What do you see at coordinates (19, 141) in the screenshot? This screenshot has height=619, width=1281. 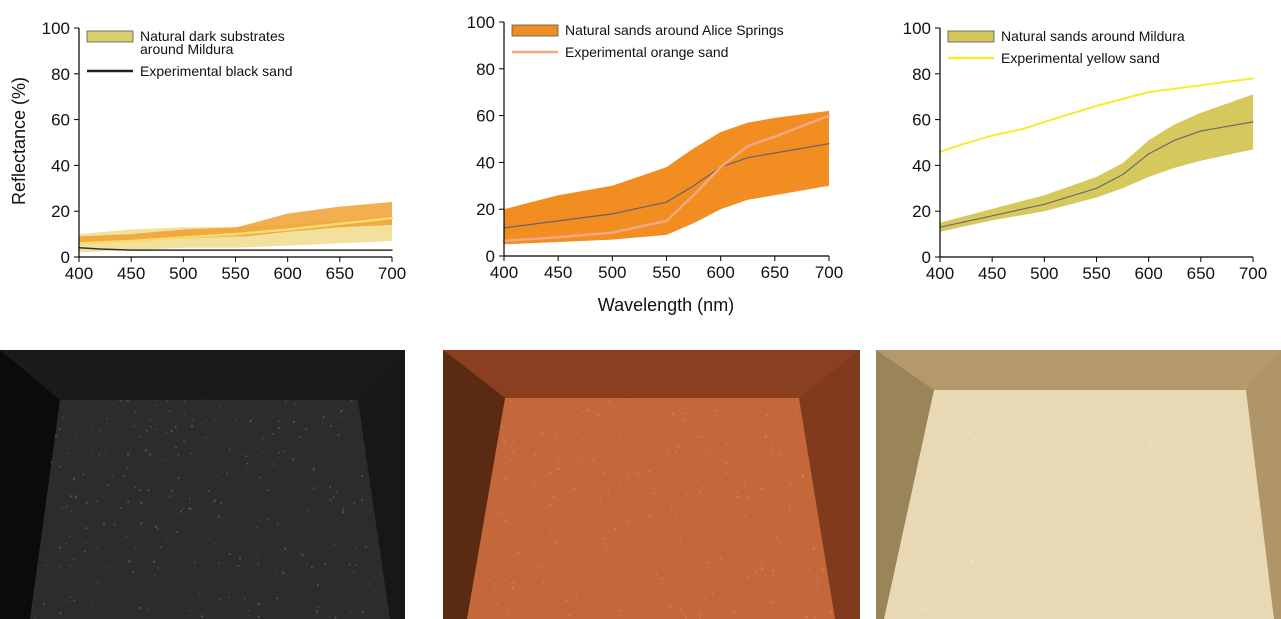 I see `y-axis-label: Reflectance (%)` at bounding box center [19, 141].